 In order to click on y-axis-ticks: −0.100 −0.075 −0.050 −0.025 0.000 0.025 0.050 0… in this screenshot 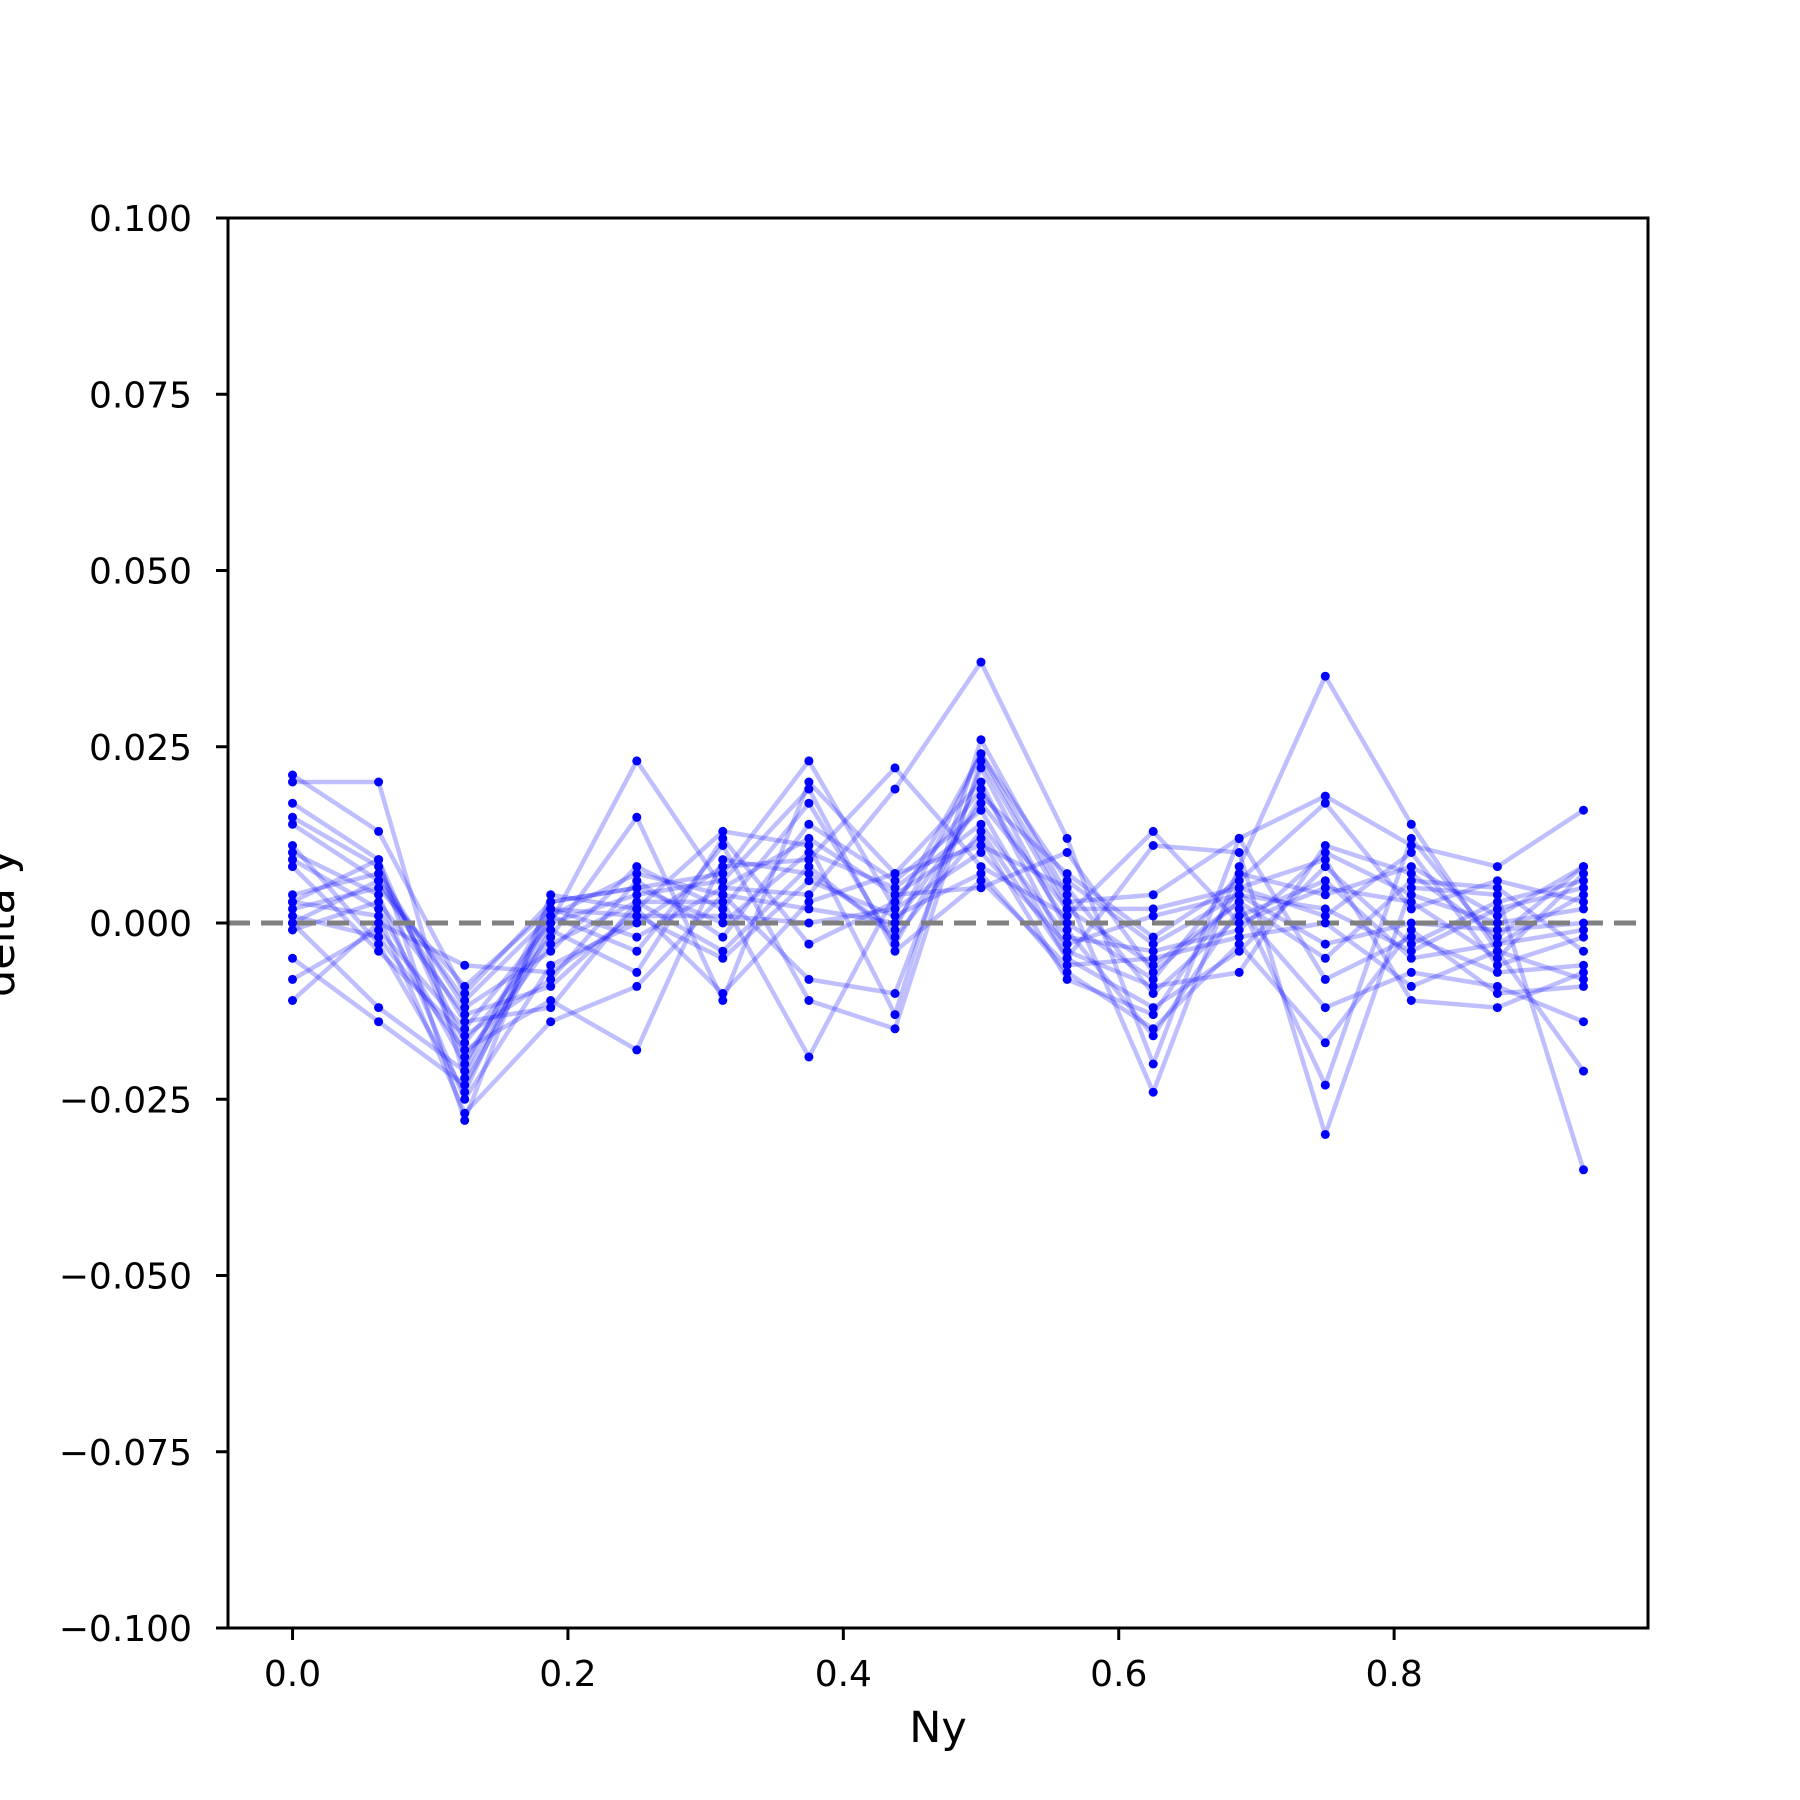, I will do `click(143, 924)`.